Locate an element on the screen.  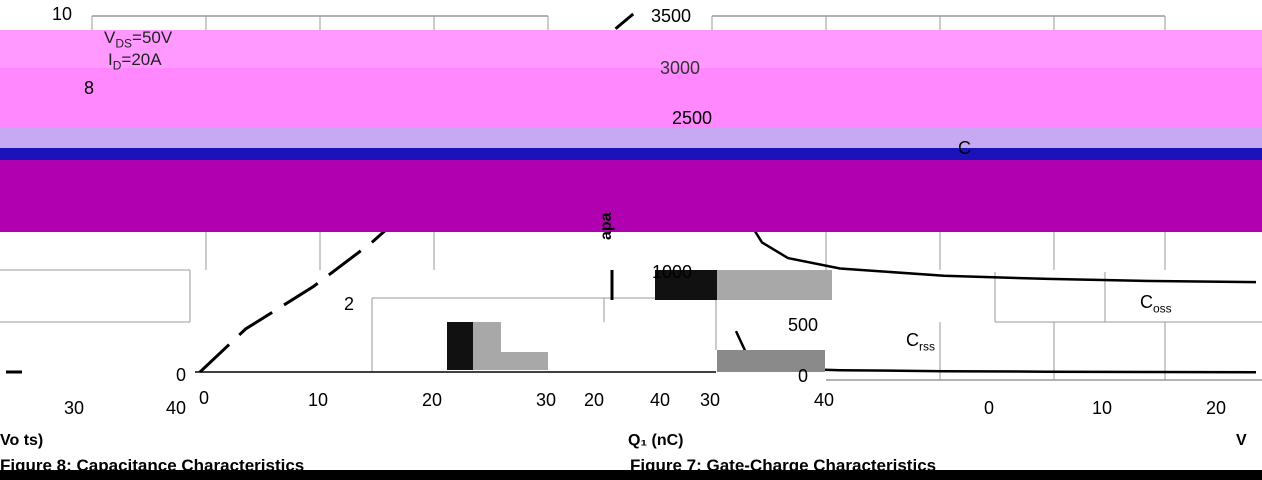
id-value: =20A is located at coordinates (141, 59).